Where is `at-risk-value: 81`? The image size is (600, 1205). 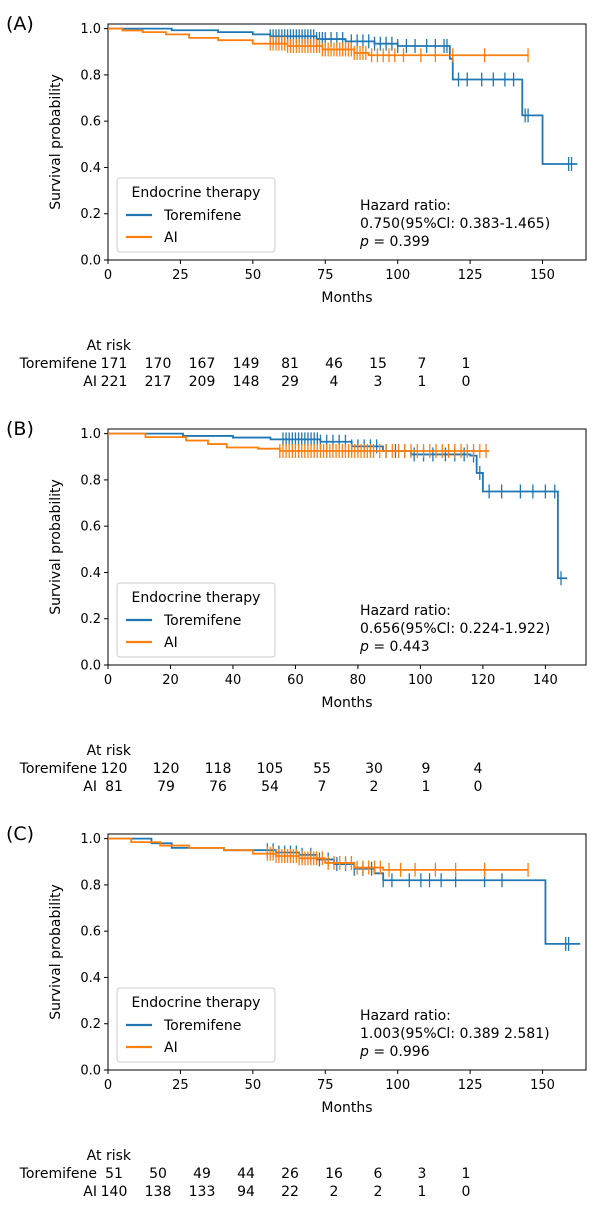 at-risk-value: 81 is located at coordinates (114, 787).